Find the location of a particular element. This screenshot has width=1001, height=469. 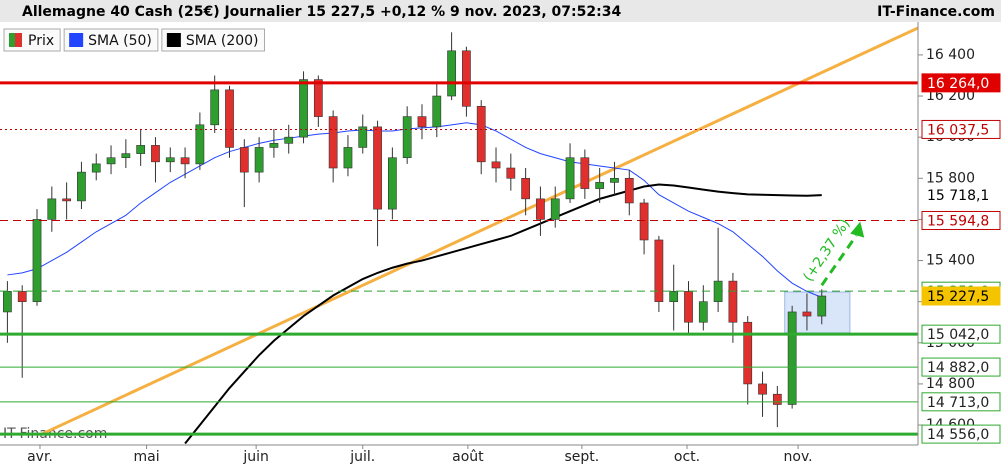

annotation-arrow is located at coordinates (839, 260).